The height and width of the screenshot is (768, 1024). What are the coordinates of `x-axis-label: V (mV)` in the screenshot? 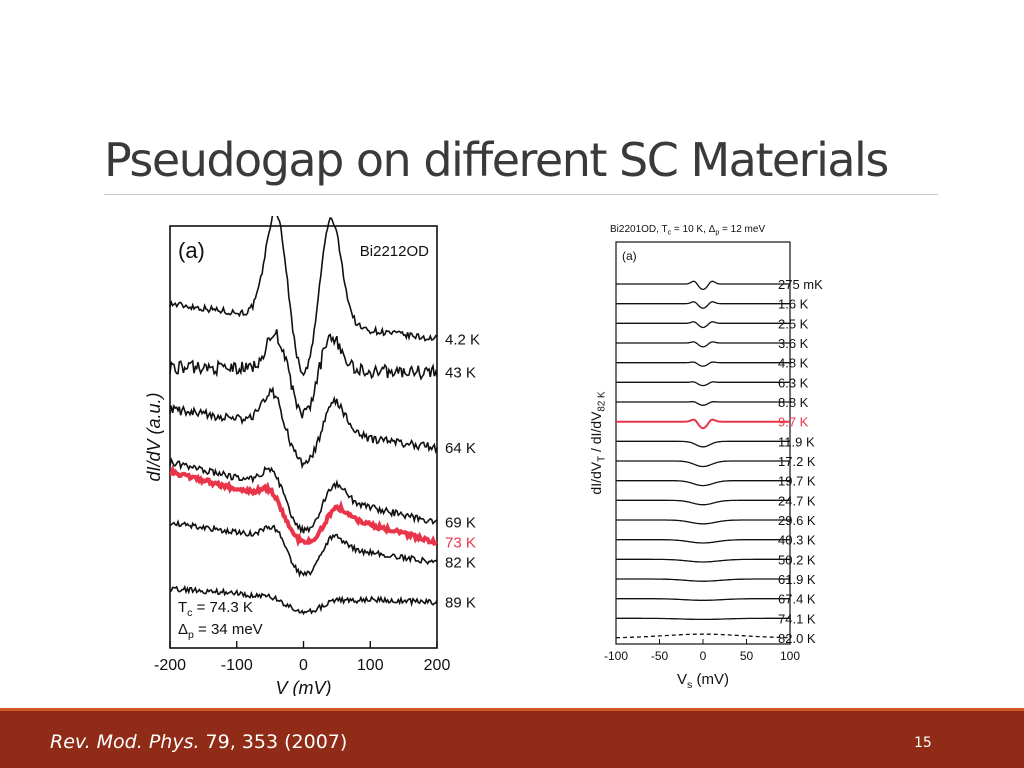 It's located at (304, 687).